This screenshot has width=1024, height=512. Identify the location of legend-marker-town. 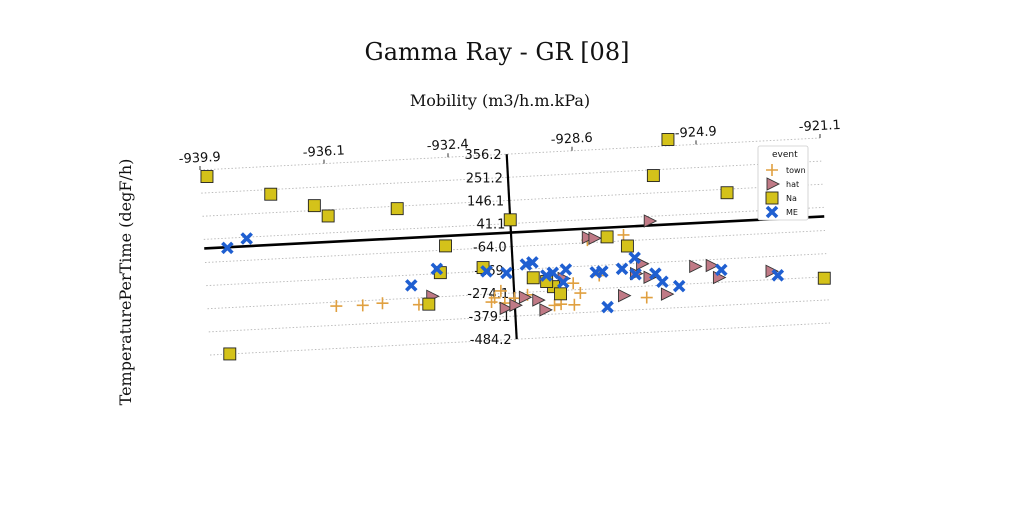
(772, 170).